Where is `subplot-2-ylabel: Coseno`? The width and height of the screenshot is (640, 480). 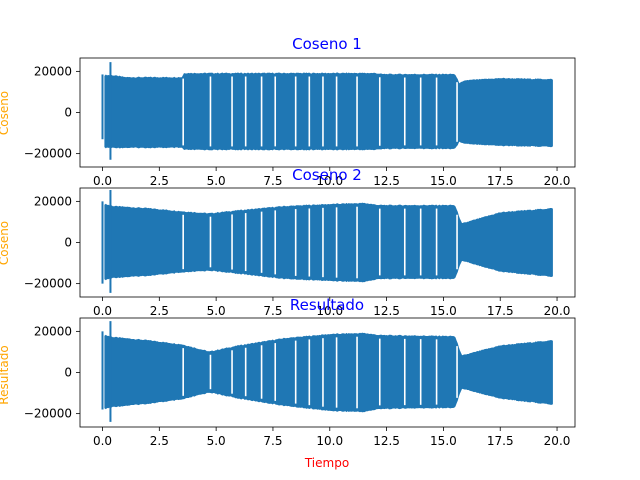
subplot-2-ylabel: Coseno is located at coordinates (5, 243).